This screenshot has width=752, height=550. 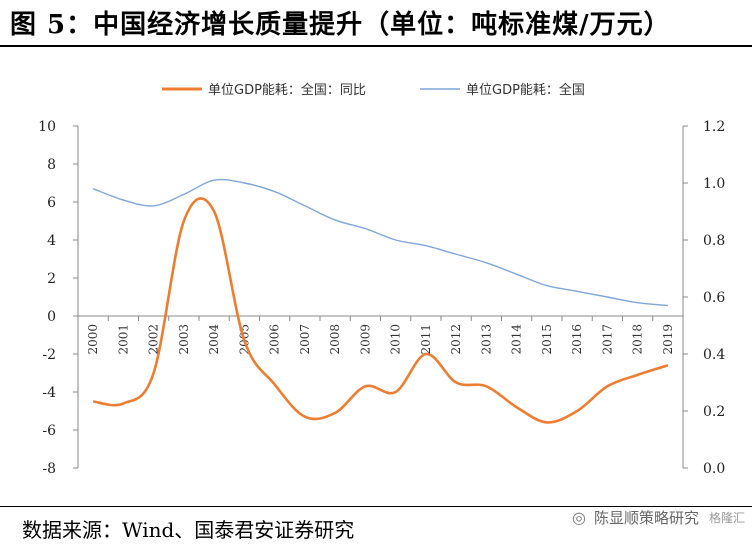 What do you see at coordinates (714, 241) in the screenshot?
I see `right-tick-label: 0.8` at bounding box center [714, 241].